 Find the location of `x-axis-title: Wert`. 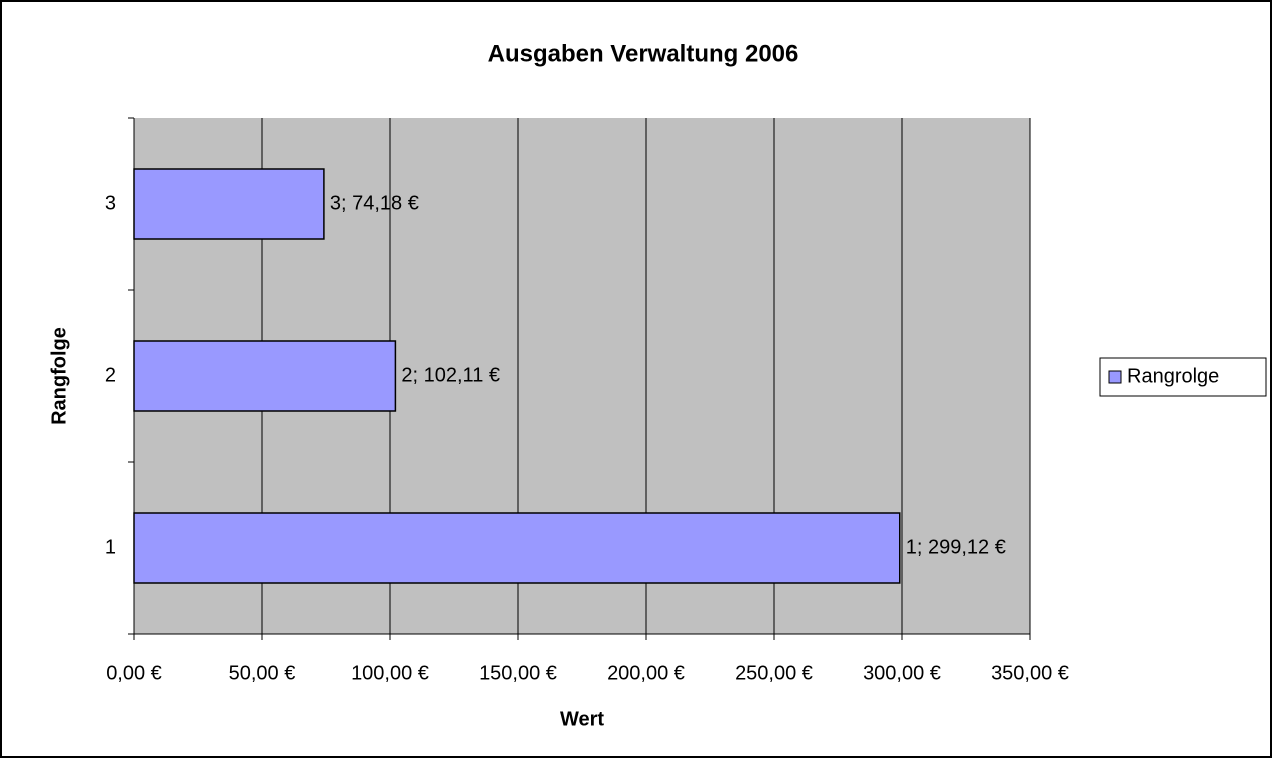

x-axis-title: Wert is located at coordinates (582, 719).